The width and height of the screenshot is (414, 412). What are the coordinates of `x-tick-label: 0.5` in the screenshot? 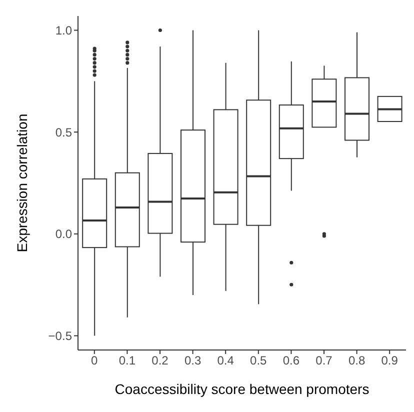 It's located at (259, 361).